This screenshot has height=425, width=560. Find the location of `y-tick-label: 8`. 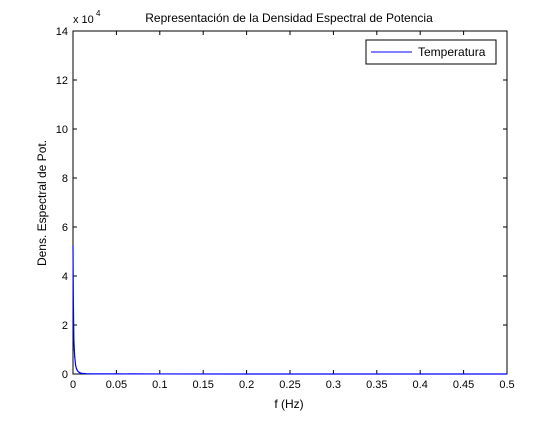

y-tick-label: 8 is located at coordinates (65, 179).